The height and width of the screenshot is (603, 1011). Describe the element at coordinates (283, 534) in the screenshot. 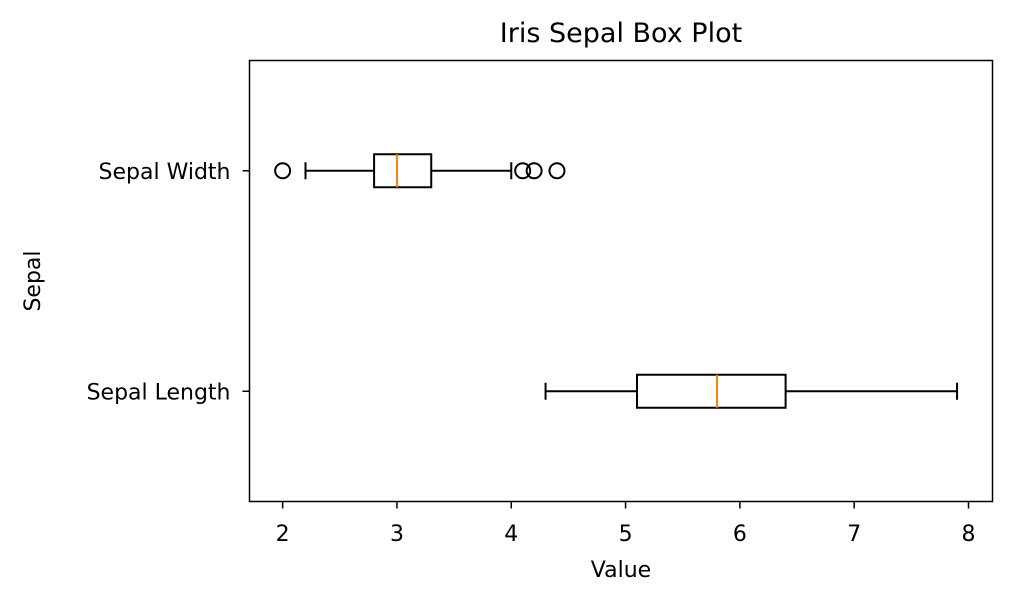

I see `x-tick-label-2: 2` at that location.